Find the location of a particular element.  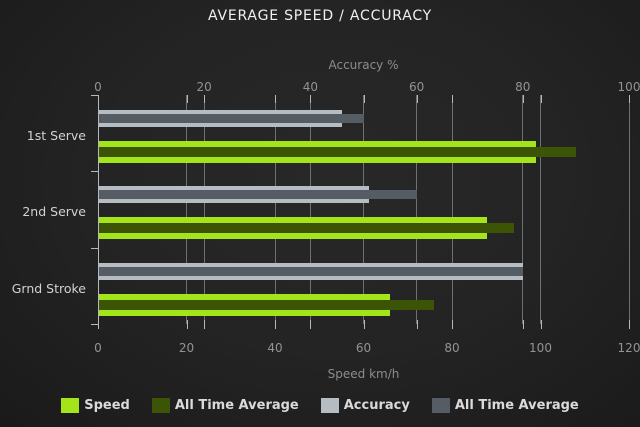

legend-label: Speed is located at coordinates (107, 405).